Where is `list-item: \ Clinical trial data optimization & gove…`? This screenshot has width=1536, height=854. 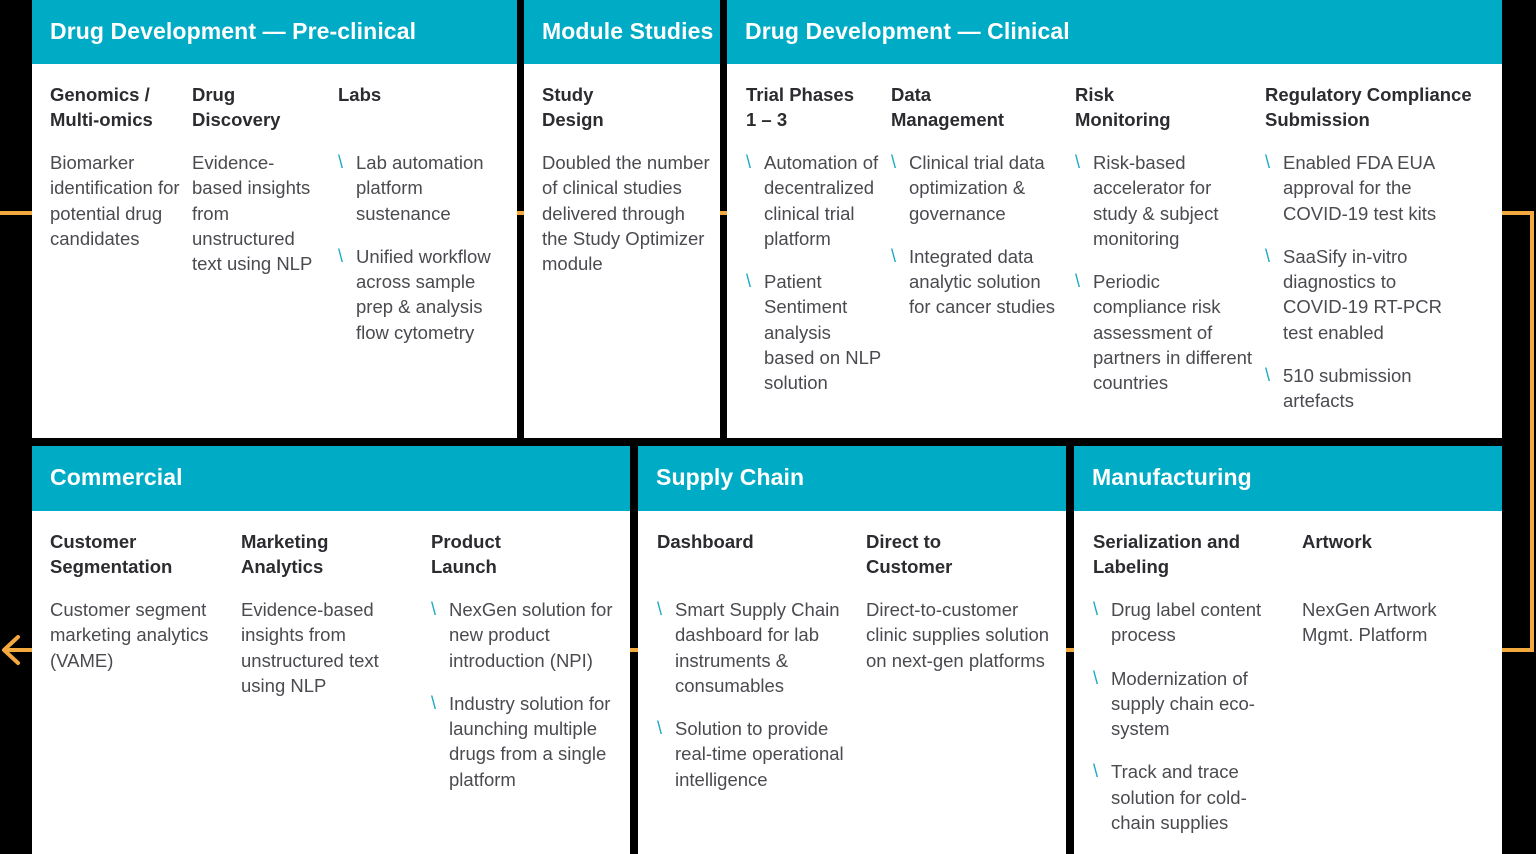 list-item: \ Clinical trial data optimization & gove… is located at coordinates (968, 188).